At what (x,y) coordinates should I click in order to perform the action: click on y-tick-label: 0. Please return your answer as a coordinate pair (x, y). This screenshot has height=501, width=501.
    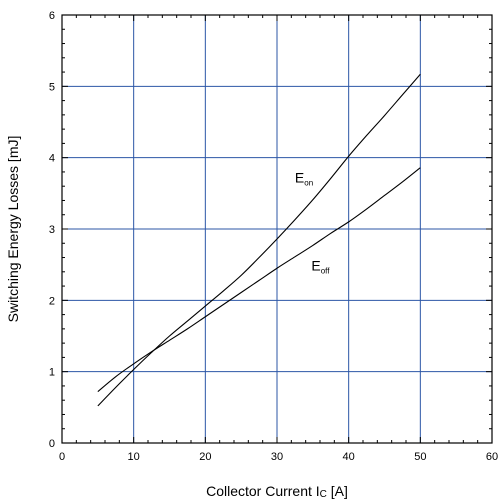
    Looking at the image, I should click on (52, 444).